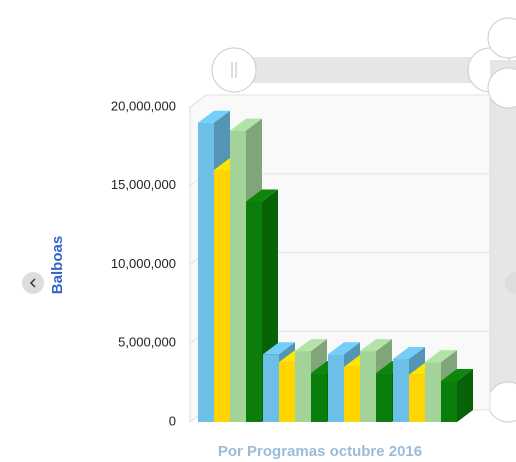 The width and height of the screenshot is (516, 462). What do you see at coordinates (143, 105) in the screenshot?
I see `y-tick-label: 20,000,000` at bounding box center [143, 105].